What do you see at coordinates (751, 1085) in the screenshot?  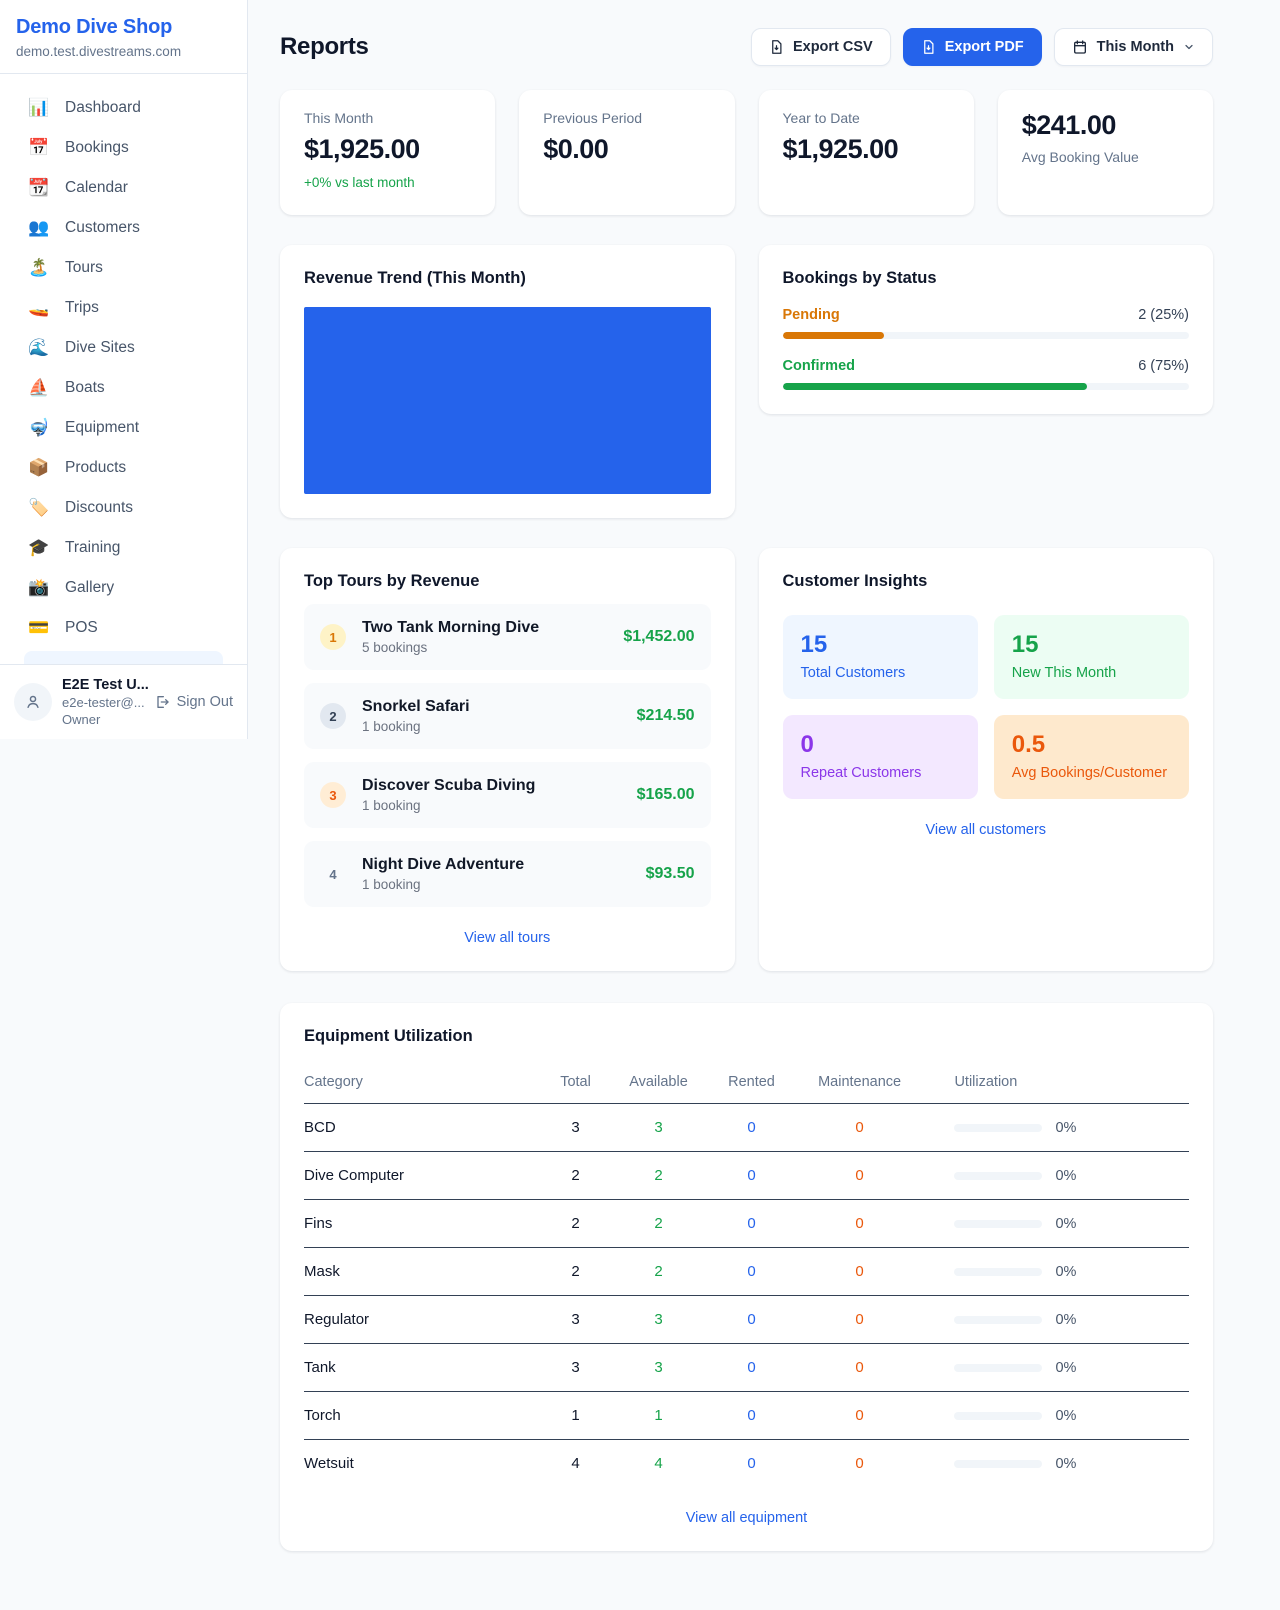 I see `column-header-rented: Rented` at bounding box center [751, 1085].